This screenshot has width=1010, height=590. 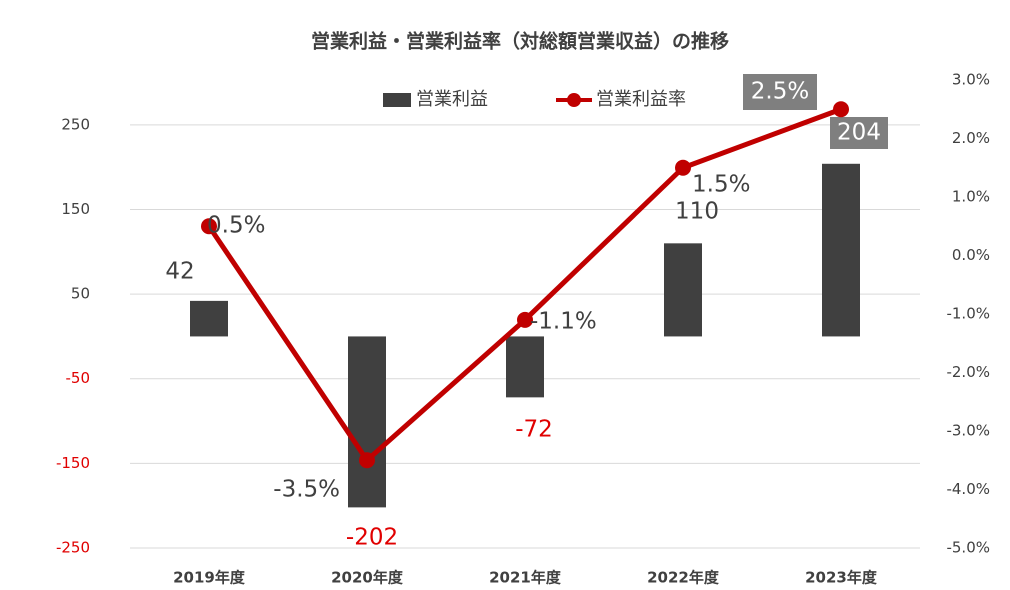 What do you see at coordinates (971, 255) in the screenshot?
I see `y2-tick-label: 0.0%` at bounding box center [971, 255].